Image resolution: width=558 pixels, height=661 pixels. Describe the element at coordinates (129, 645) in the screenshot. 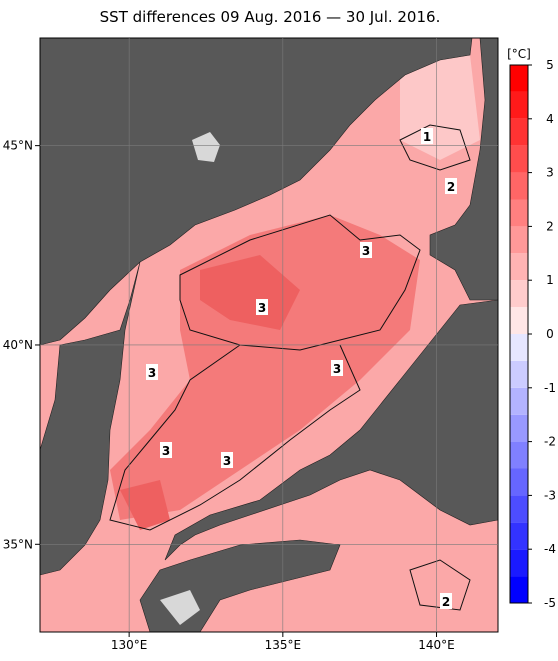

I see `x-tick-label: 130°E` at that location.